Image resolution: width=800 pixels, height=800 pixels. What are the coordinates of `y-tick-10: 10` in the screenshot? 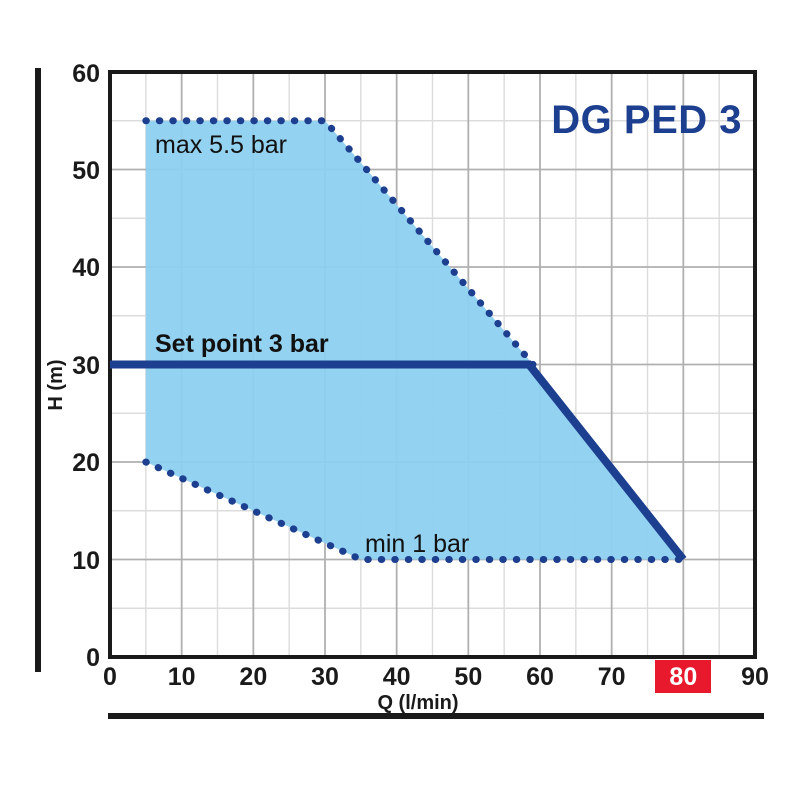 It's located at (86, 561).